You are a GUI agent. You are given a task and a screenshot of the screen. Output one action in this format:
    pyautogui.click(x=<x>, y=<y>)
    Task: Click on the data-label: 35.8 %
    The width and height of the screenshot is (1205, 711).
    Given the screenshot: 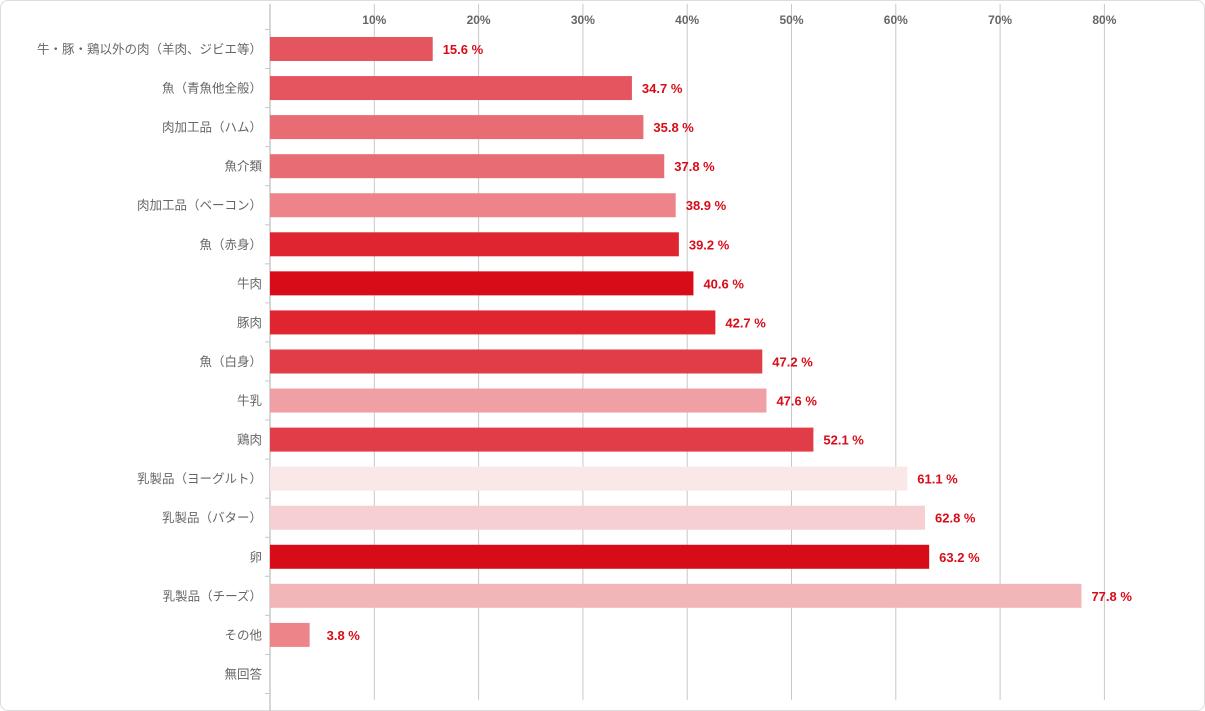 What is the action you would take?
    pyautogui.click(x=673, y=127)
    